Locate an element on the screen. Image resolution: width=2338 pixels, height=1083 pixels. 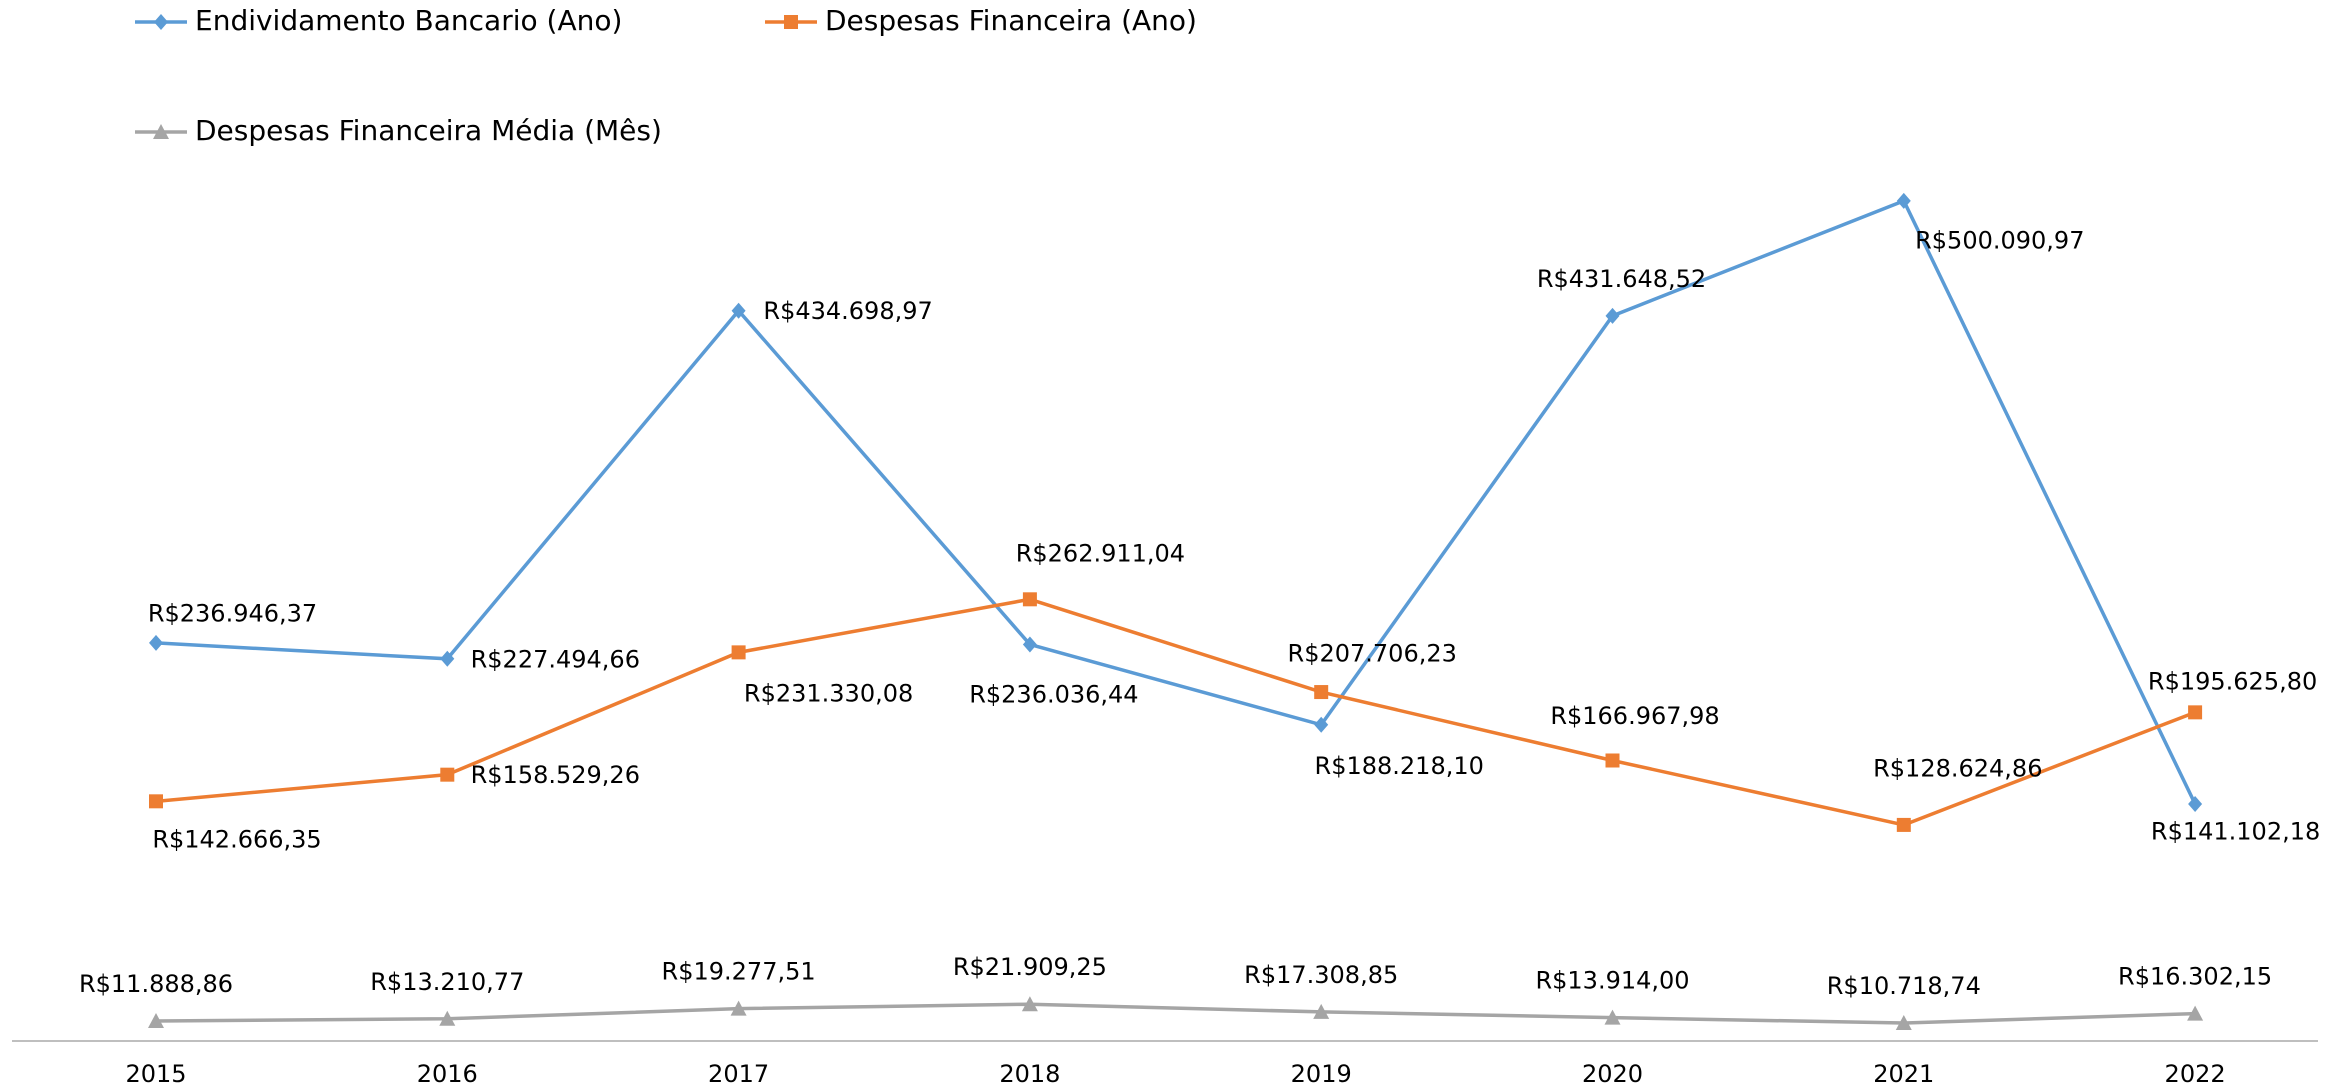
data-label: R$236.946,37 is located at coordinates (232, 613).